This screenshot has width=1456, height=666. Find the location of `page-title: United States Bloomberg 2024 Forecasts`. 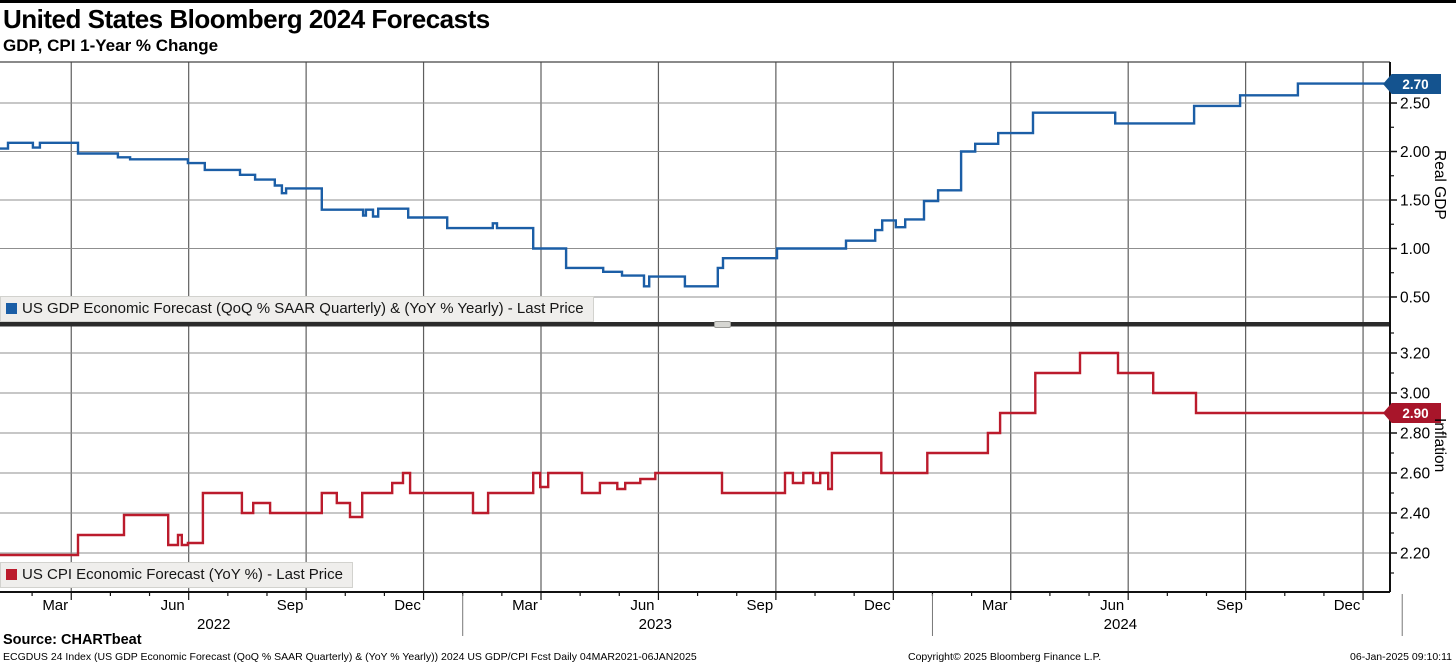

page-title: United States Bloomberg 2024 Forecasts is located at coordinates (246, 19).